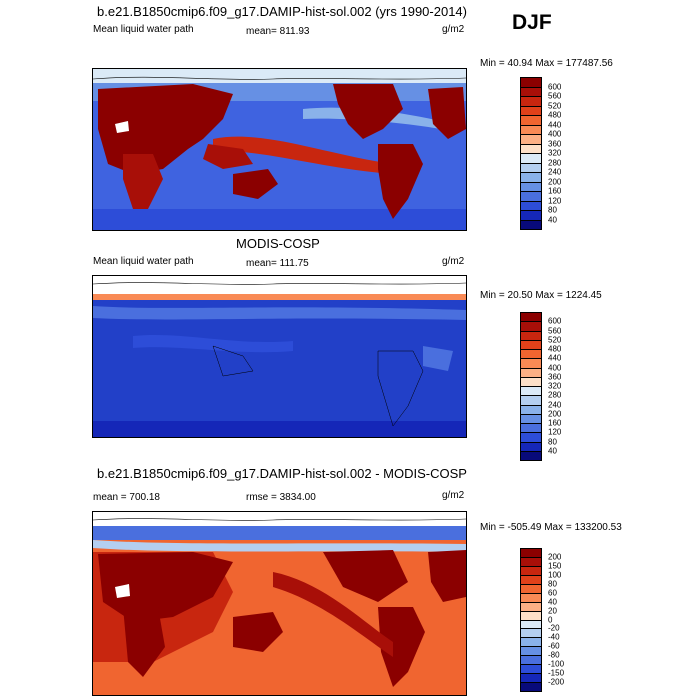 The image size is (700, 700). I want to click on panel-2-map, so click(279, 356).